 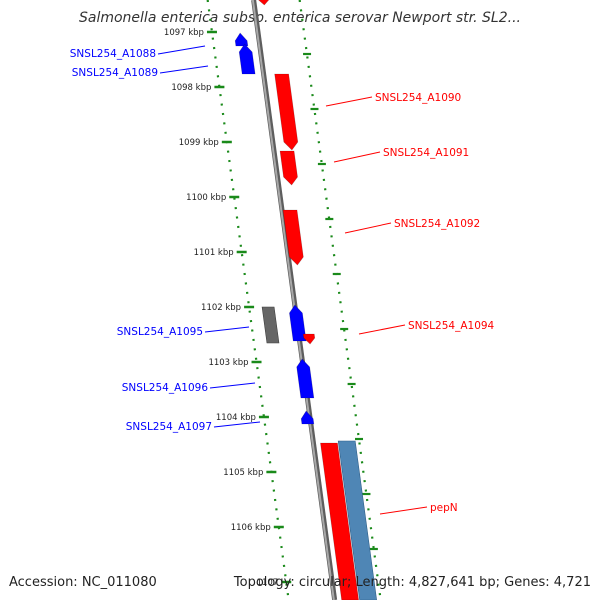 What do you see at coordinates (199, 143) in the screenshot?
I see `tick-label: 1099 kbp` at bounding box center [199, 143].